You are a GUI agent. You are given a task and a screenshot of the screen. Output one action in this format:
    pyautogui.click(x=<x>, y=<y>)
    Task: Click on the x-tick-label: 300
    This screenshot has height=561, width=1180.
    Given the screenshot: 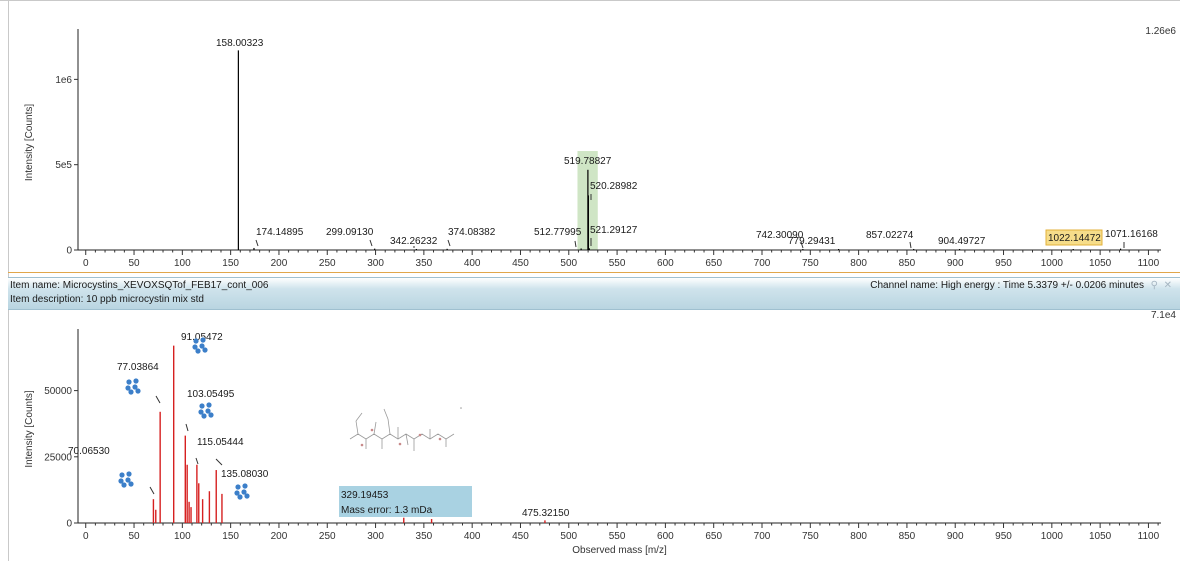 What is the action you would take?
    pyautogui.click(x=375, y=536)
    